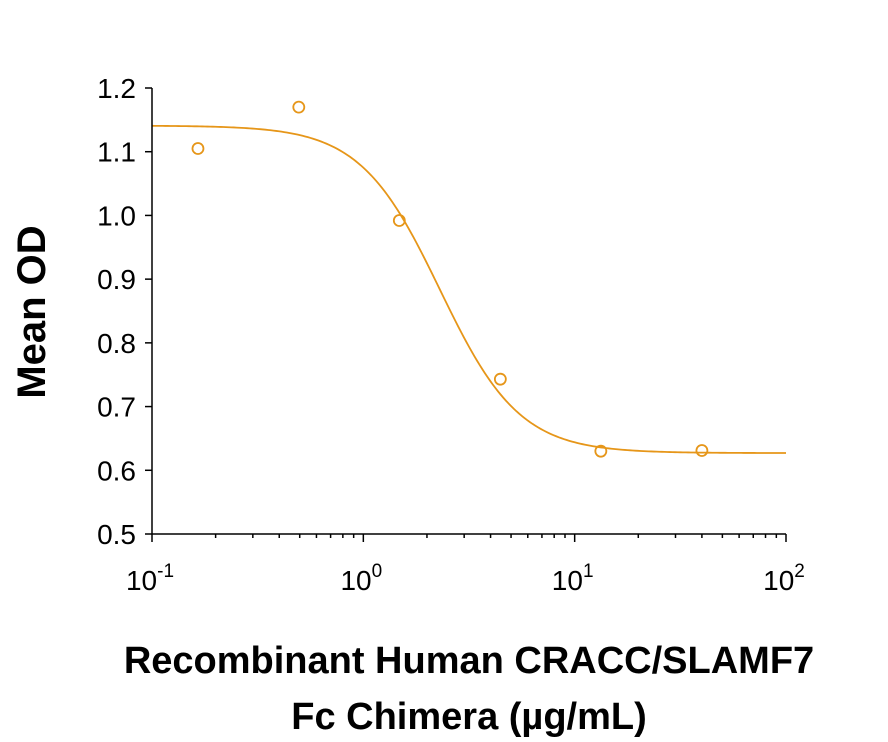 This screenshot has height=742, width=888. I want to click on y-tick-label: 1.0, so click(116, 215).